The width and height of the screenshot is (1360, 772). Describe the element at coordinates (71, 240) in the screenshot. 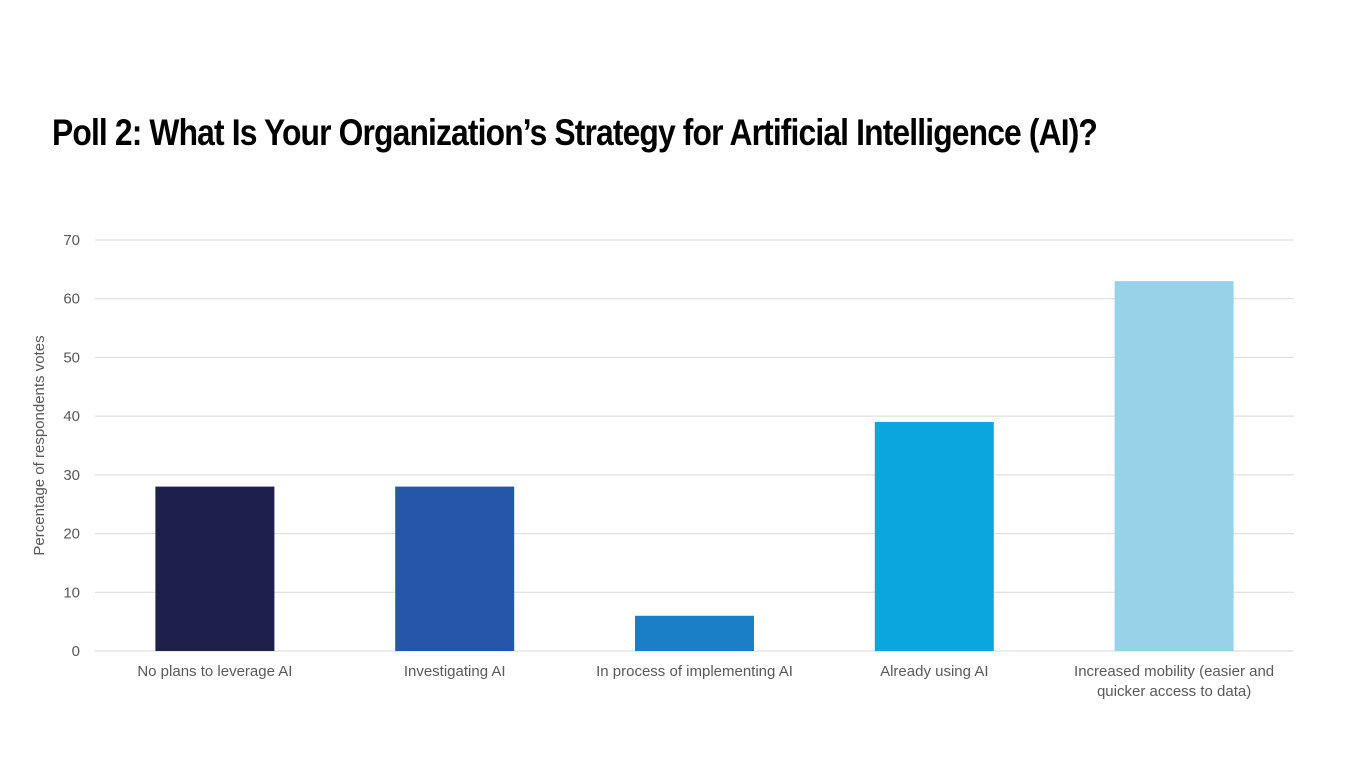

I see `y-tick-label: 70` at that location.